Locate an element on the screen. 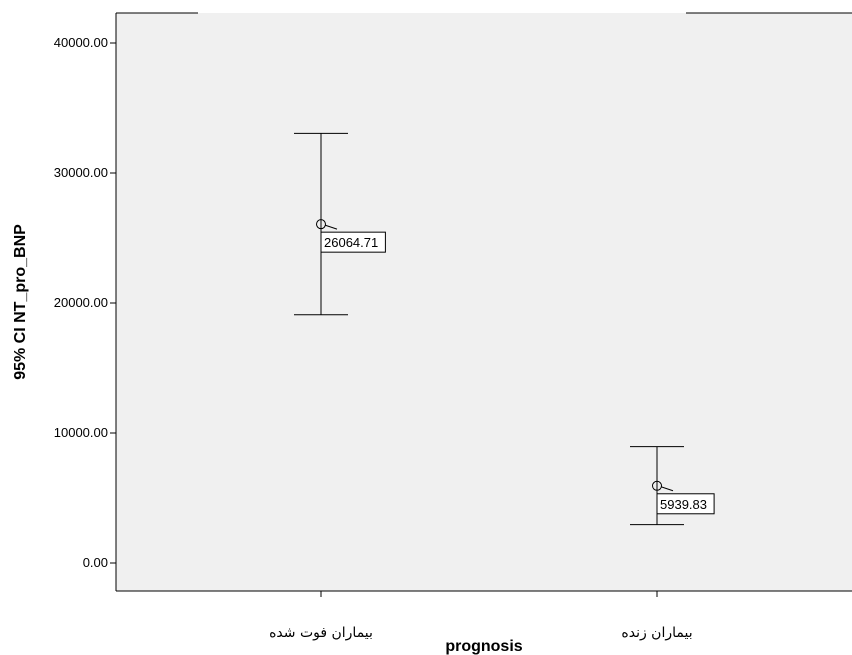  x-tick-label: بیماران زنده is located at coordinates (656, 633).